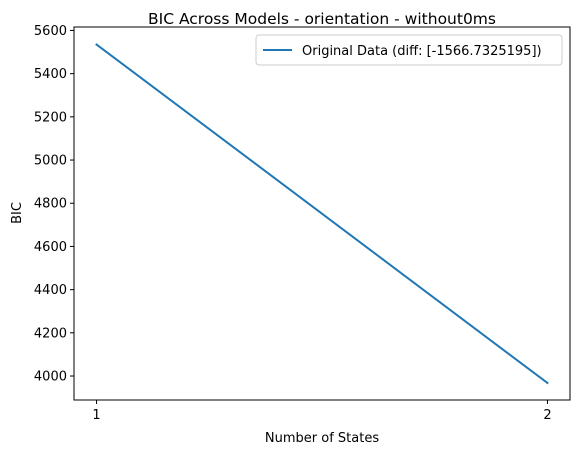 Image resolution: width=580 pixels, height=460 pixels. What do you see at coordinates (50, 31) in the screenshot?
I see `y-tick-label: 5600` at bounding box center [50, 31].